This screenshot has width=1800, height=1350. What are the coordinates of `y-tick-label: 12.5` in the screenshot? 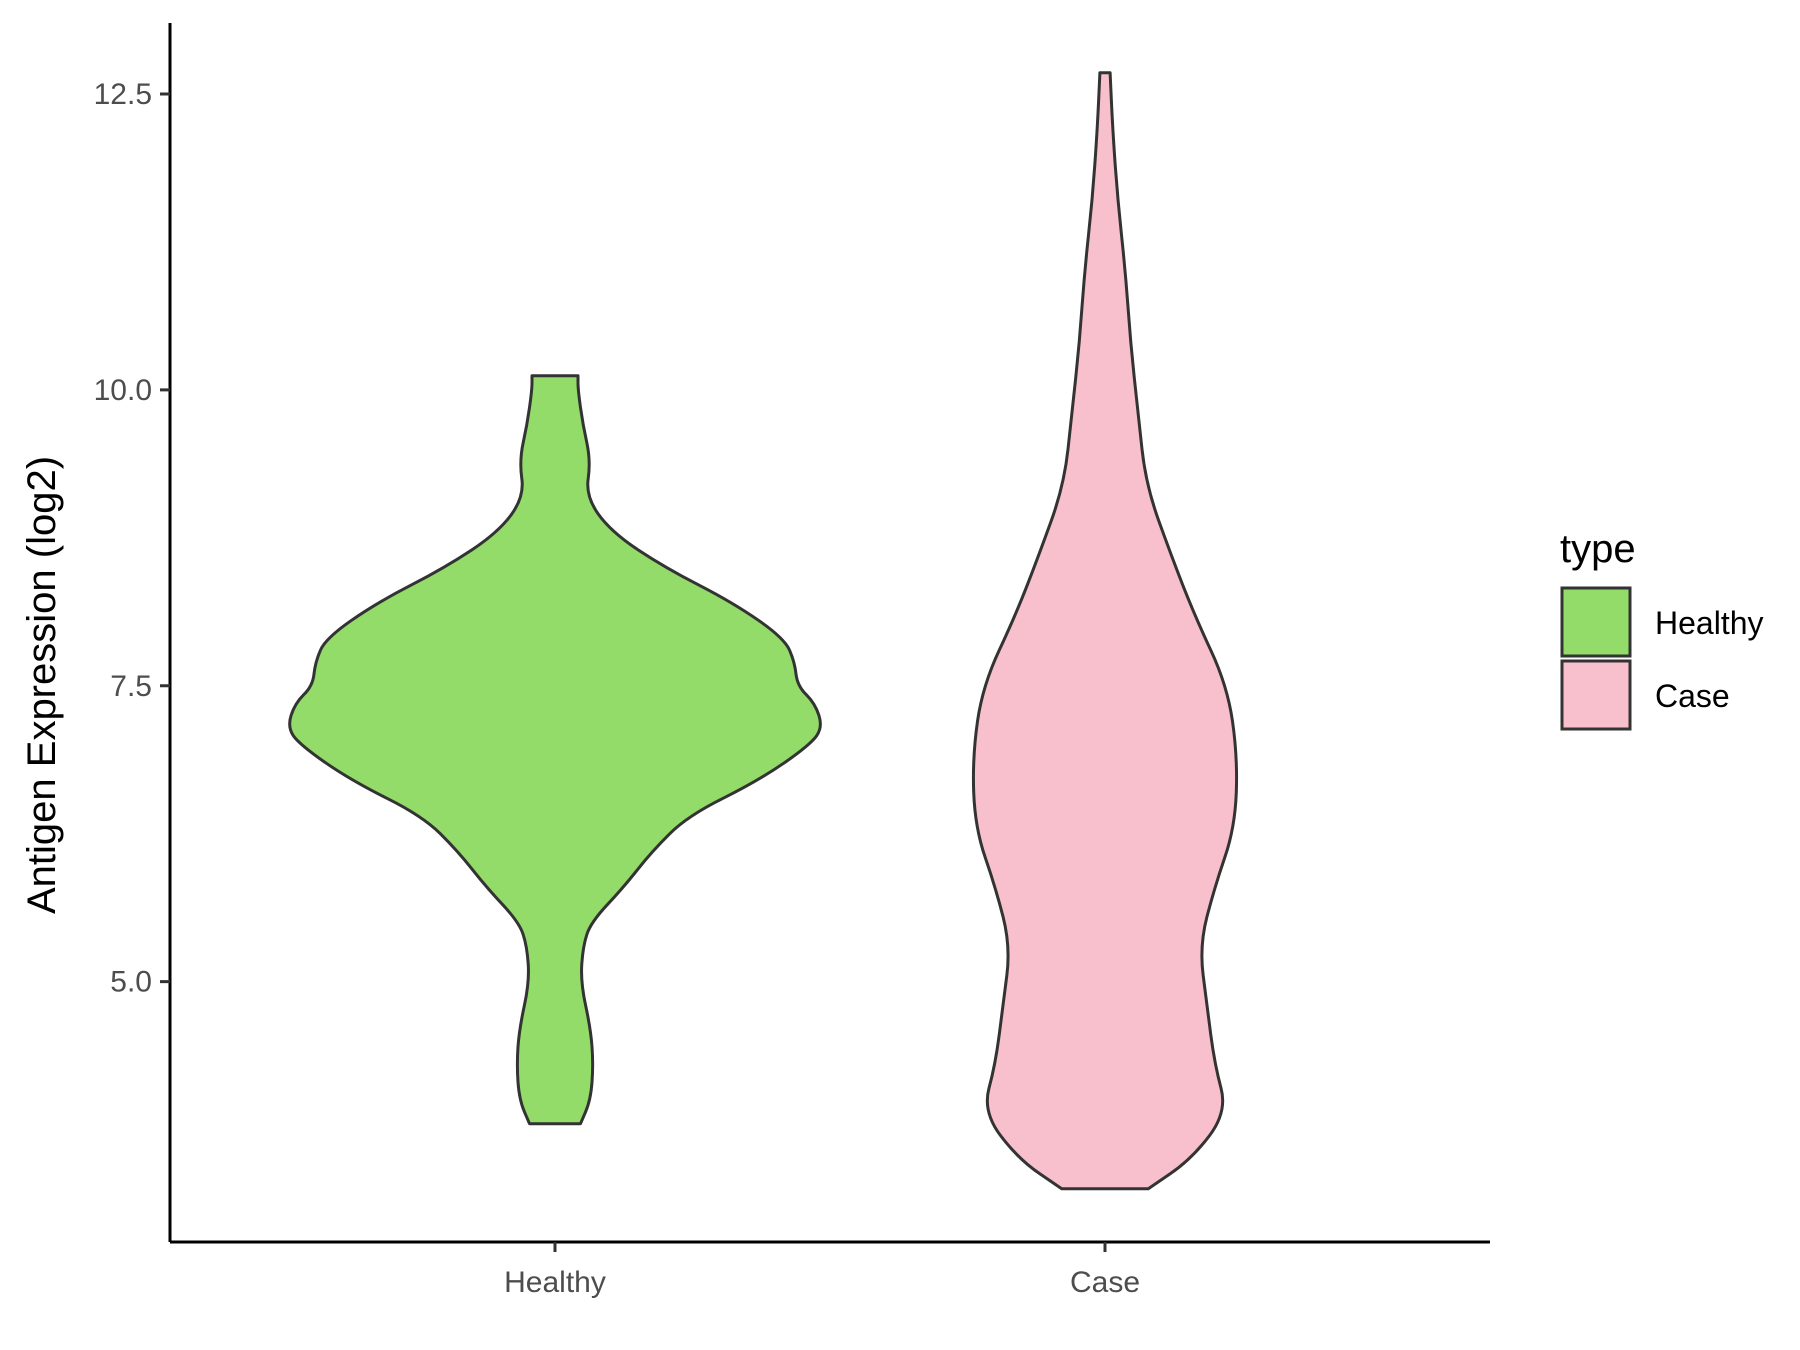 It's located at (123, 94).